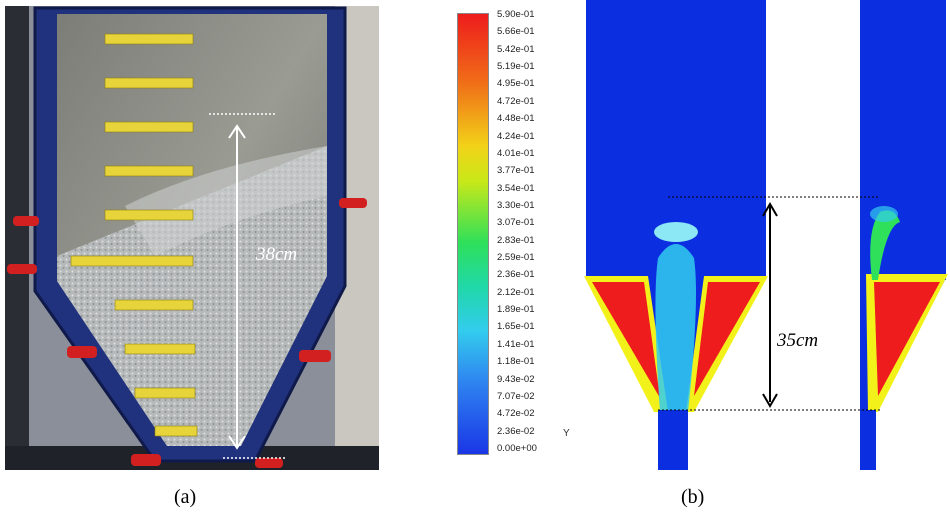 The image size is (950, 512). I want to click on colorbar-tick-label: 2.12e-01, so click(516, 292).